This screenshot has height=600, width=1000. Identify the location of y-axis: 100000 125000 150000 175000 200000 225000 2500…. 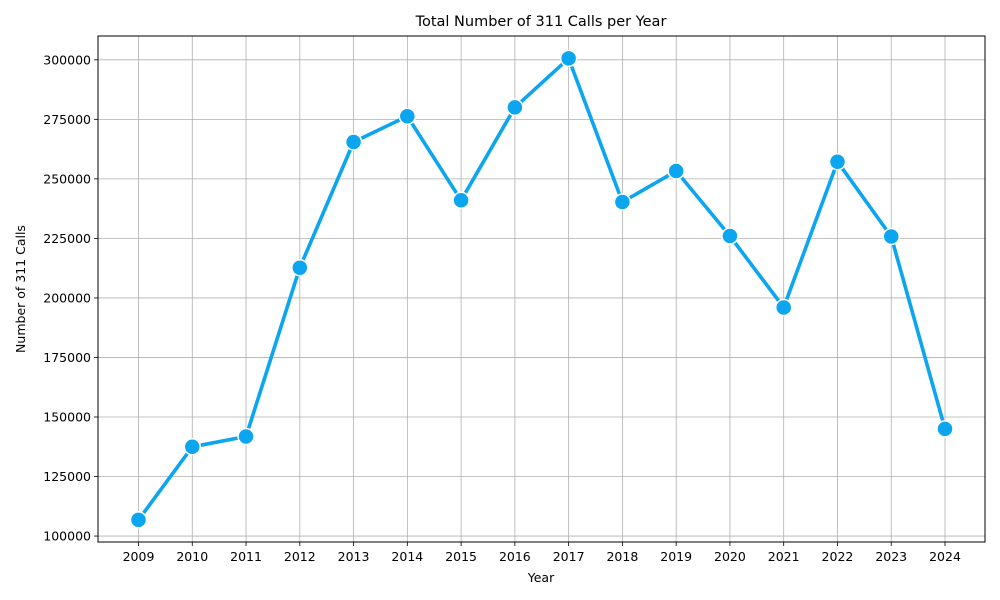
(70, 298).